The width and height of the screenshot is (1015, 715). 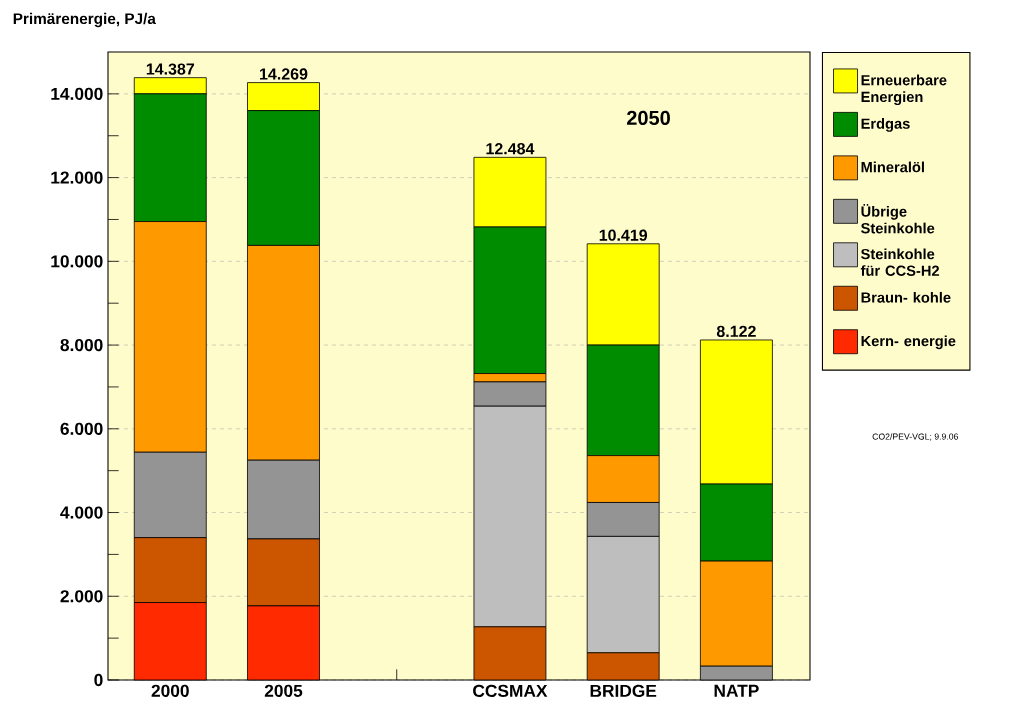 I want to click on y-tick-label: 8.000, so click(x=81, y=345).